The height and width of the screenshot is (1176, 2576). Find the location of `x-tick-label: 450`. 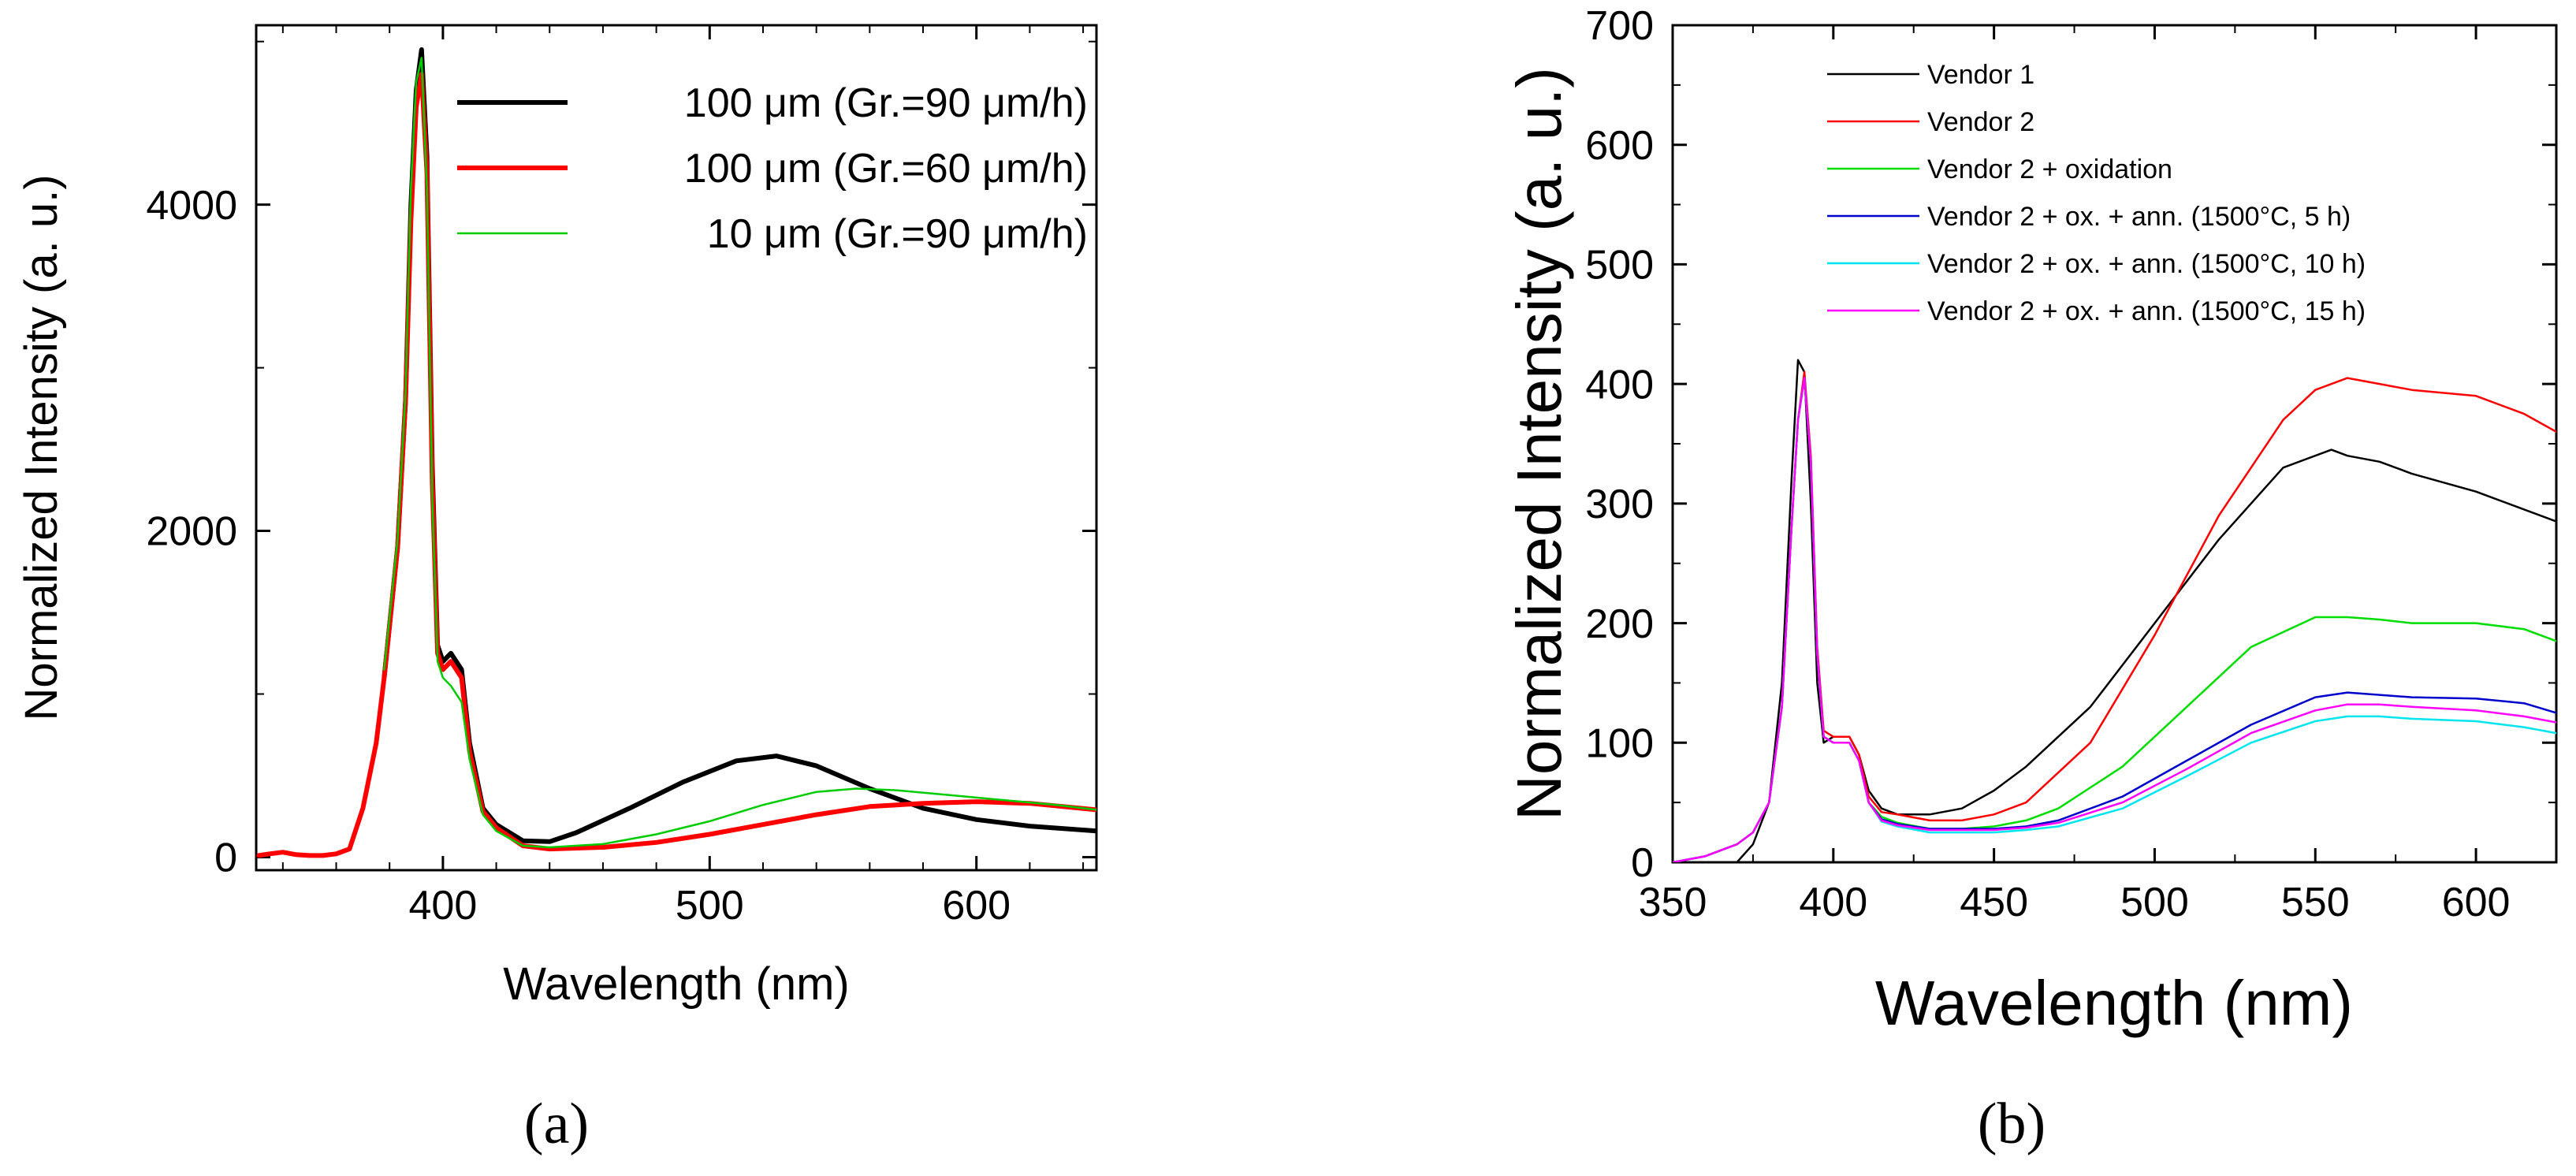

x-tick-label: 450 is located at coordinates (1994, 902).